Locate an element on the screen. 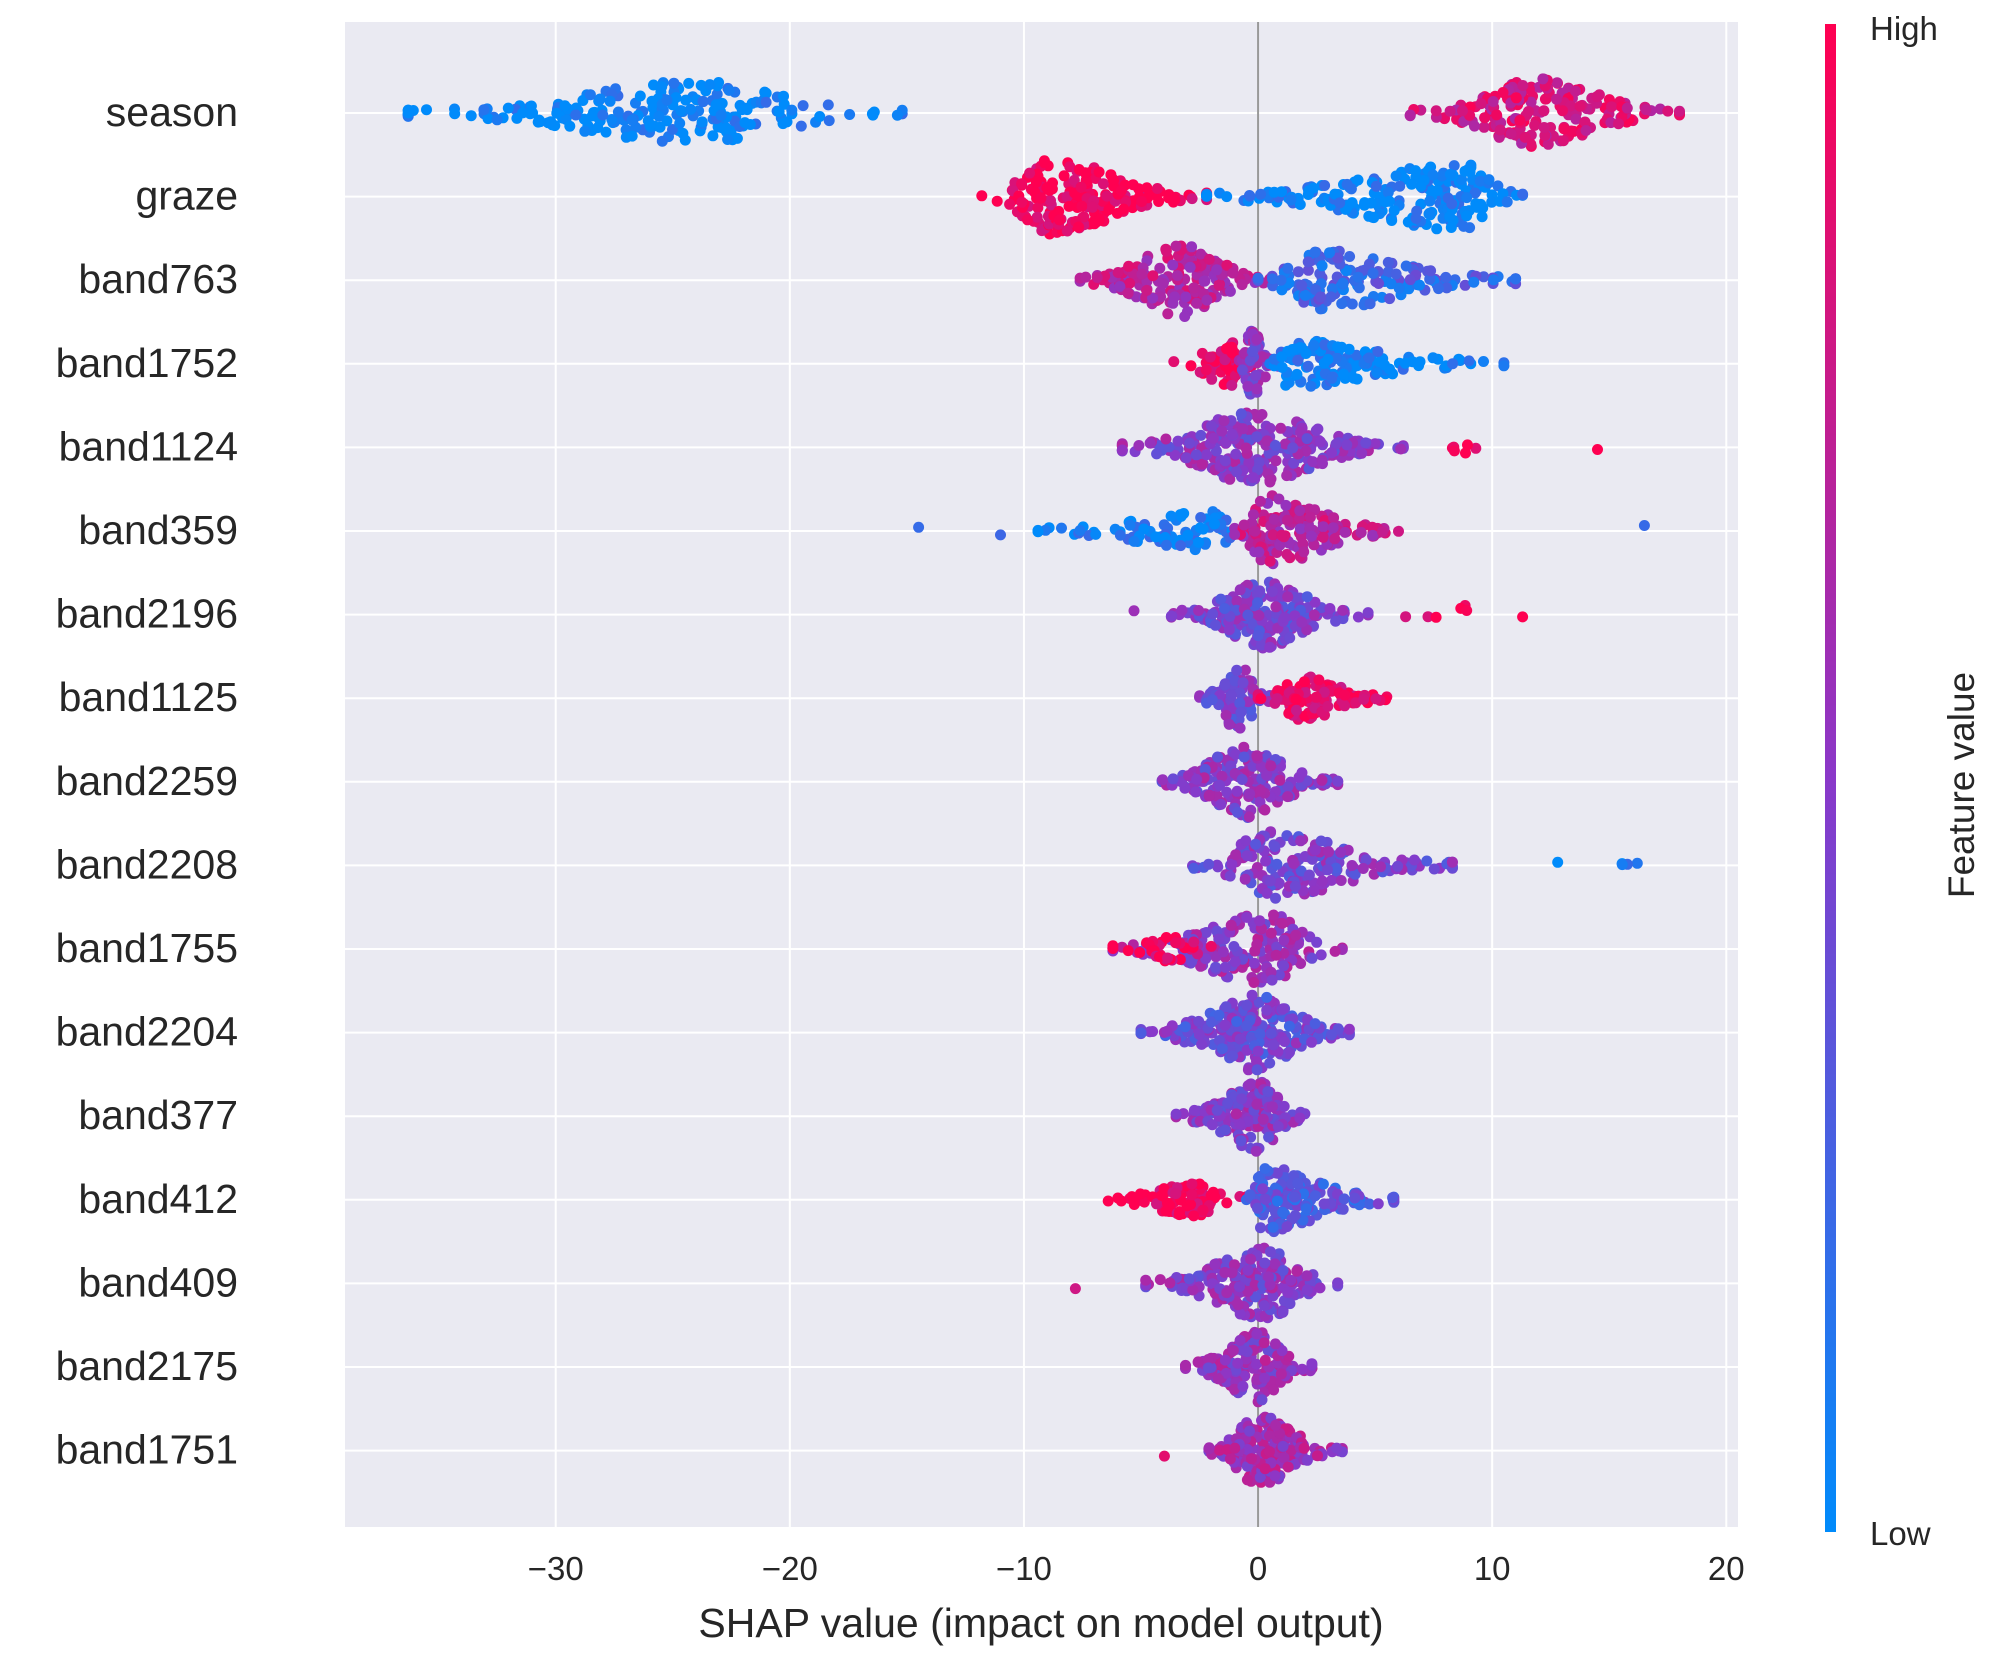 This screenshot has width=1992, height=1659. colorbar-title: Feature value is located at coordinates (1961, 785).